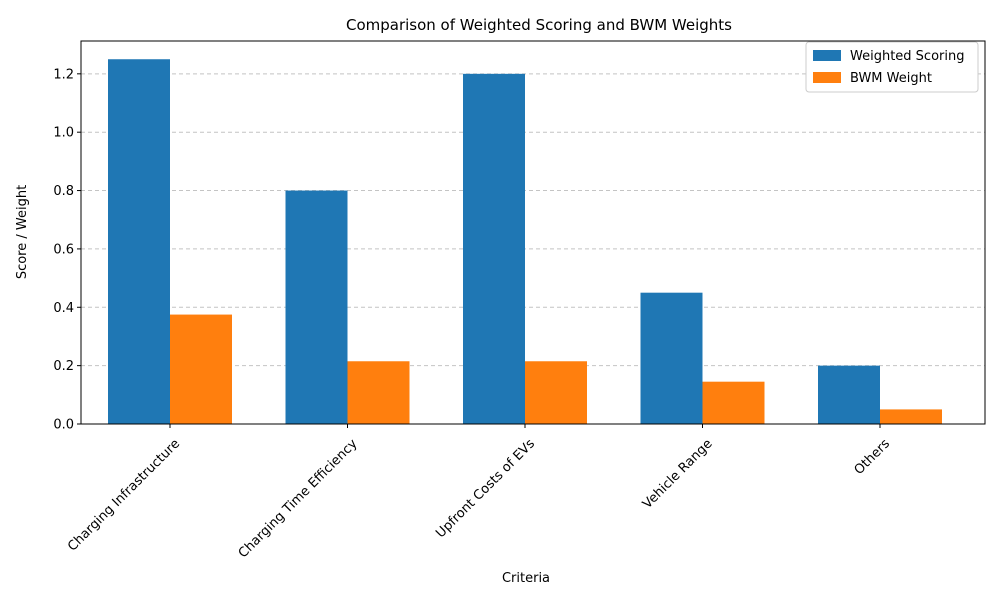 The height and width of the screenshot is (600, 1000). I want to click on bar-weighted-scoring-charging-infrastructure, so click(139, 241).